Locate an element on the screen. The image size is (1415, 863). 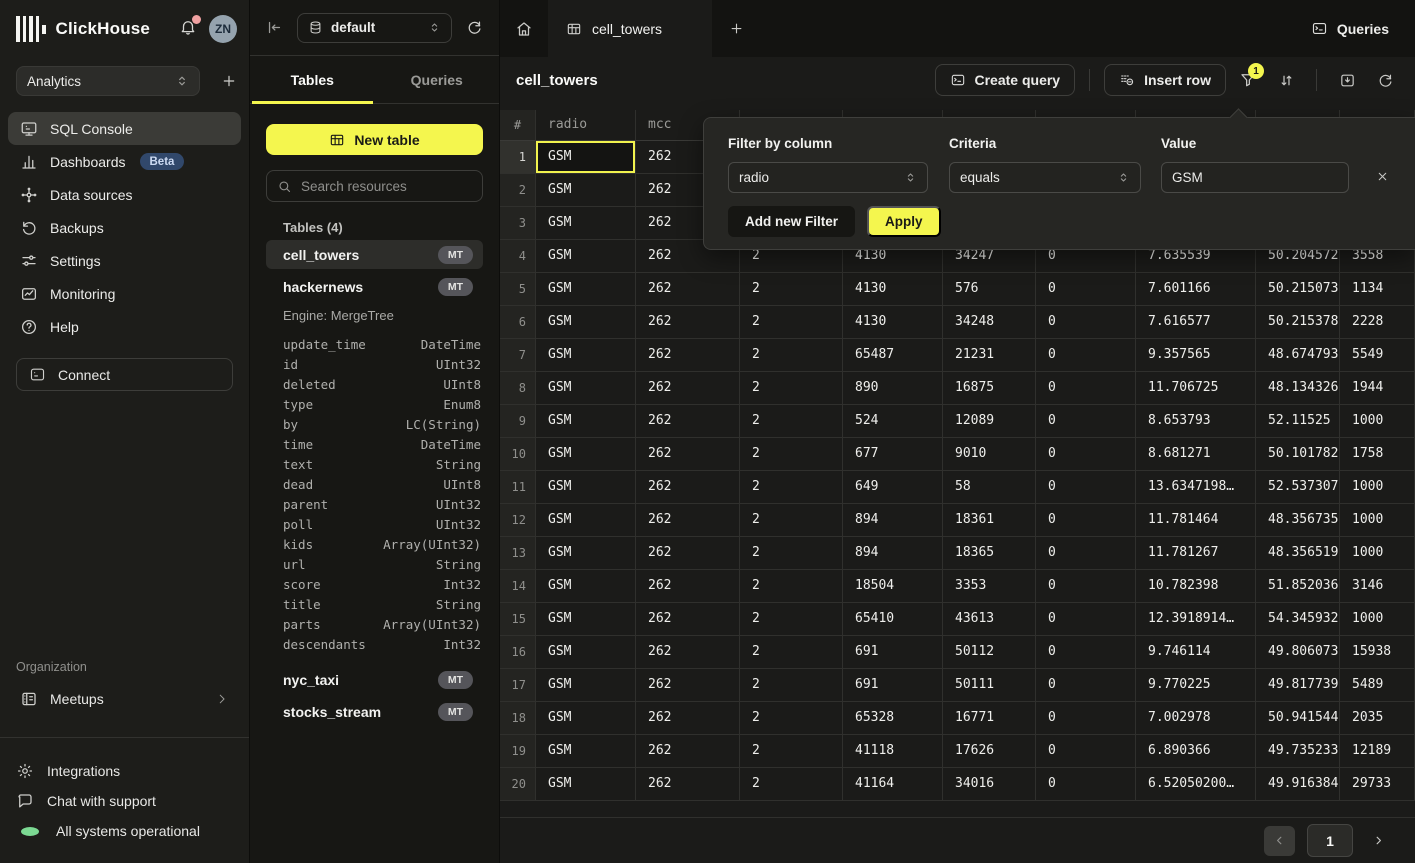
sidebar-item-help: Help is located at coordinates (124, 326).